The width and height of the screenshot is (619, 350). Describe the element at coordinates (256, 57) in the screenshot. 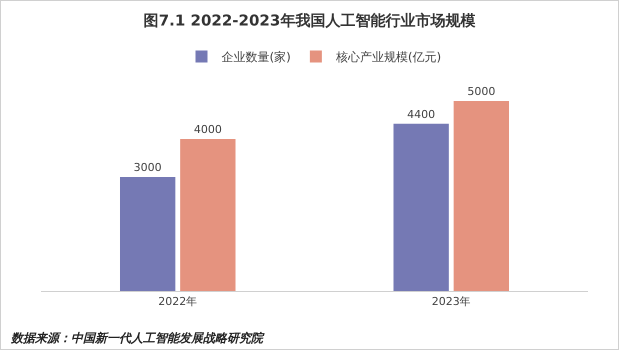

I see `legend-label: 企业数量(家)` at that location.